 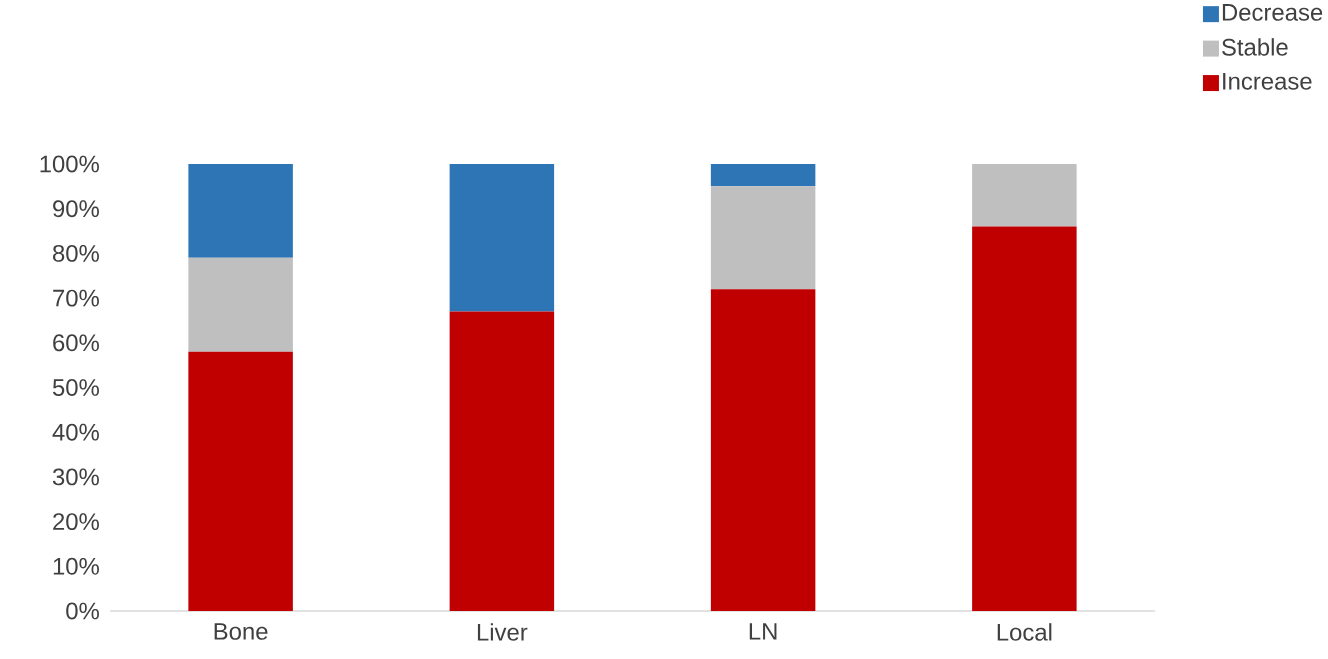 I want to click on y-tick-label: 30%, so click(x=75, y=477).